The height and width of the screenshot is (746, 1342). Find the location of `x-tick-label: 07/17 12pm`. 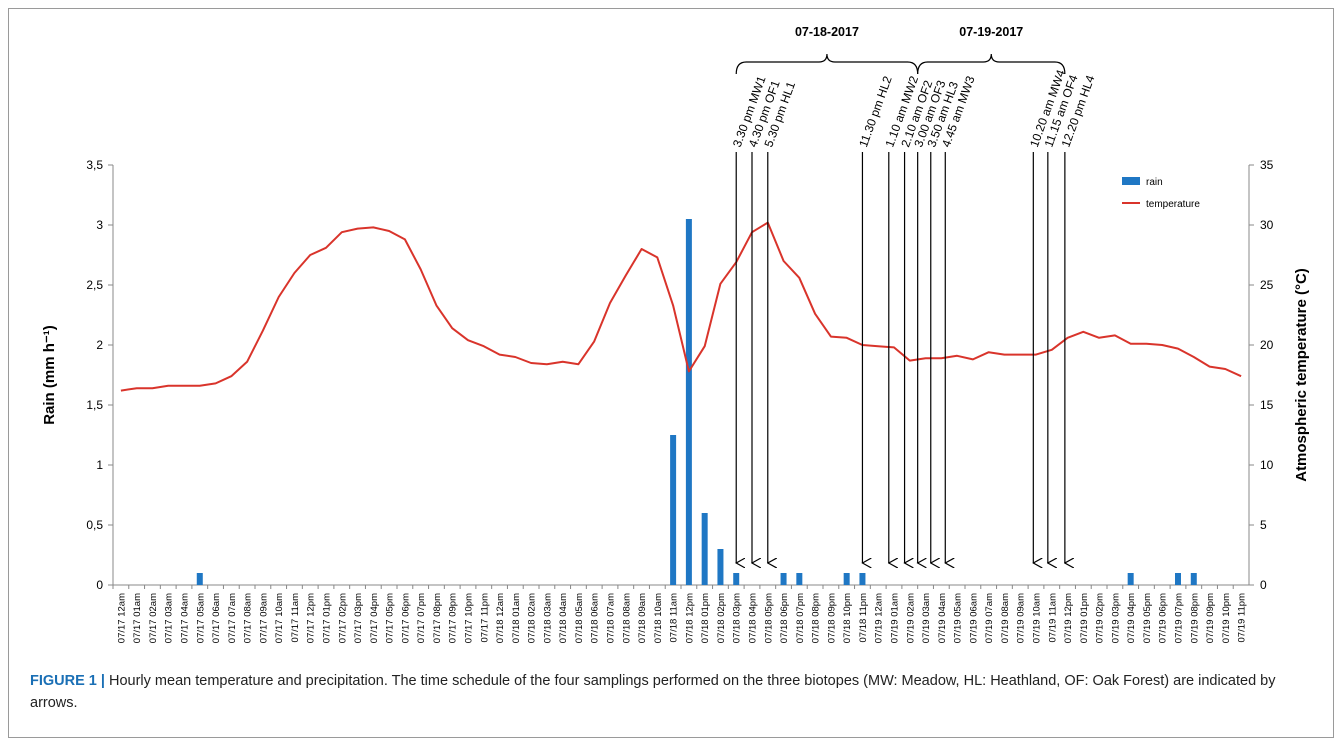

x-tick-label: 07/17 12pm is located at coordinates (311, 618).